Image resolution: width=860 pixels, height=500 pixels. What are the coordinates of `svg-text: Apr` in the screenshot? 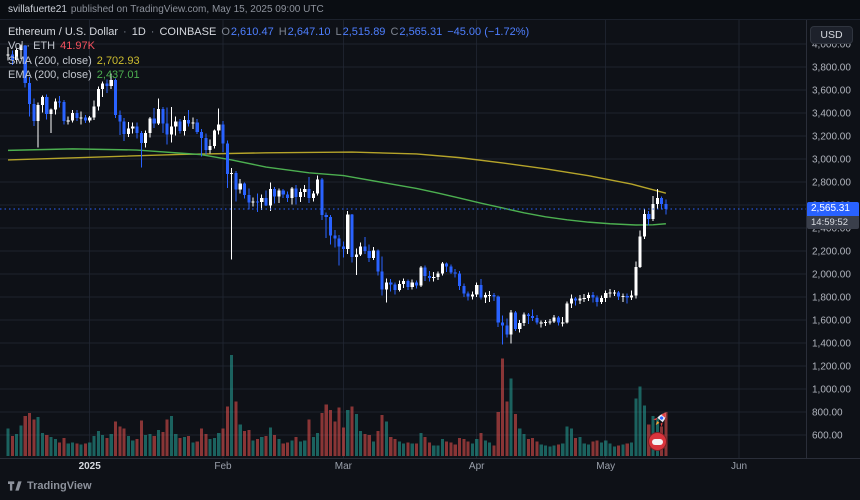 It's located at (477, 466).